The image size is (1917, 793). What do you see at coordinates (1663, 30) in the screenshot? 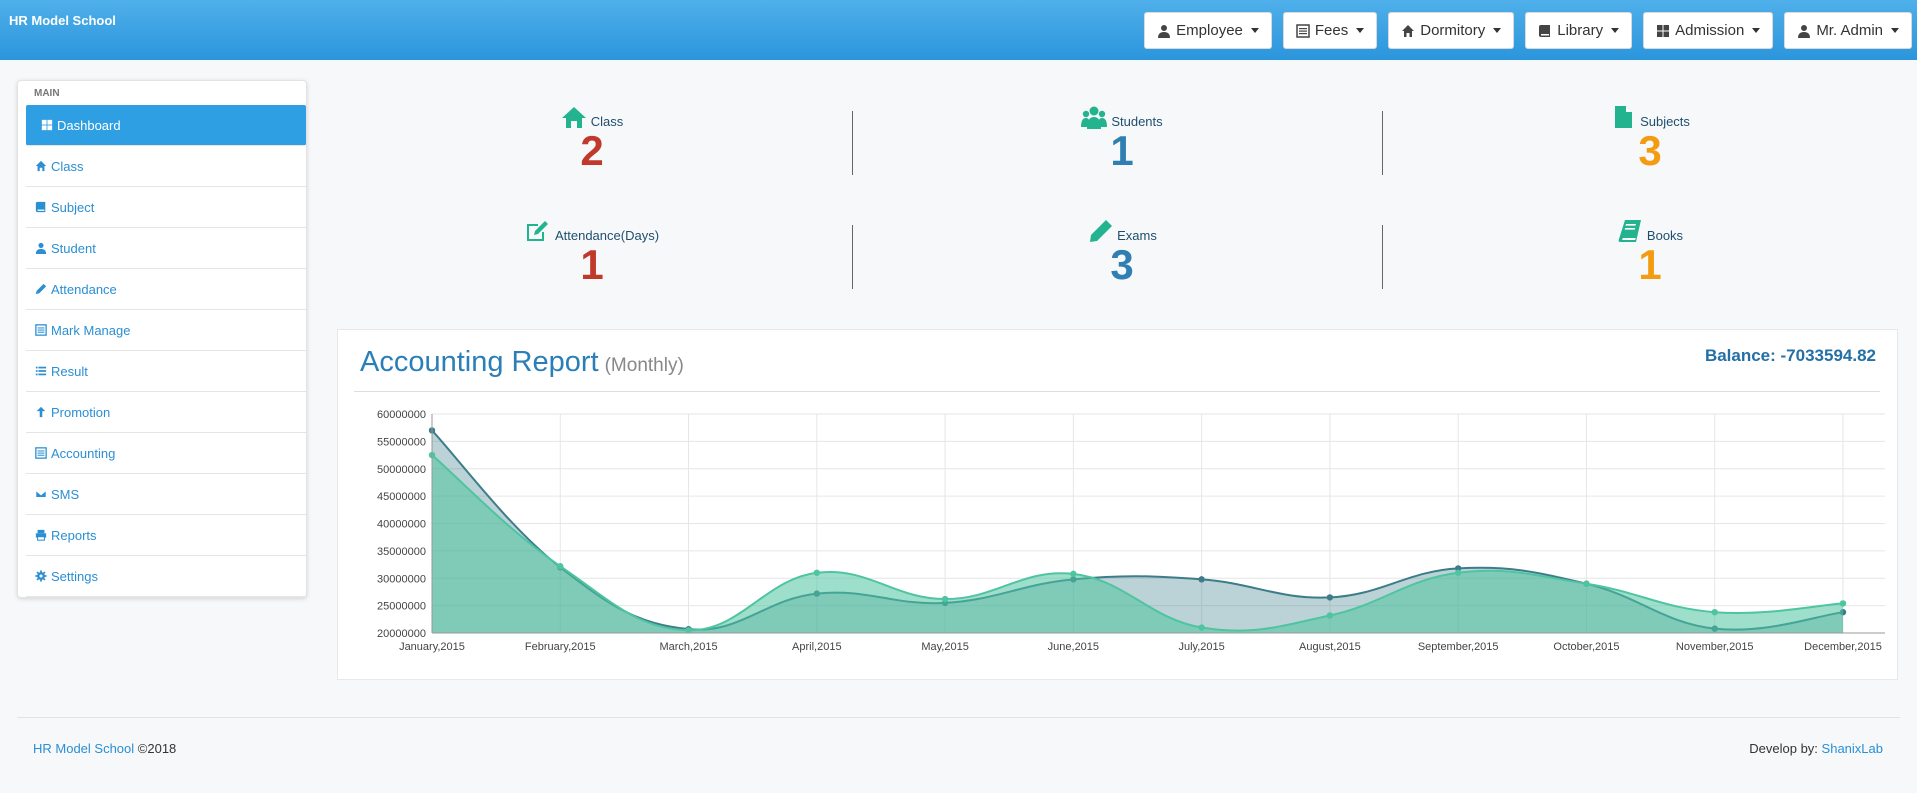
I see `grid-icon` at bounding box center [1663, 30].